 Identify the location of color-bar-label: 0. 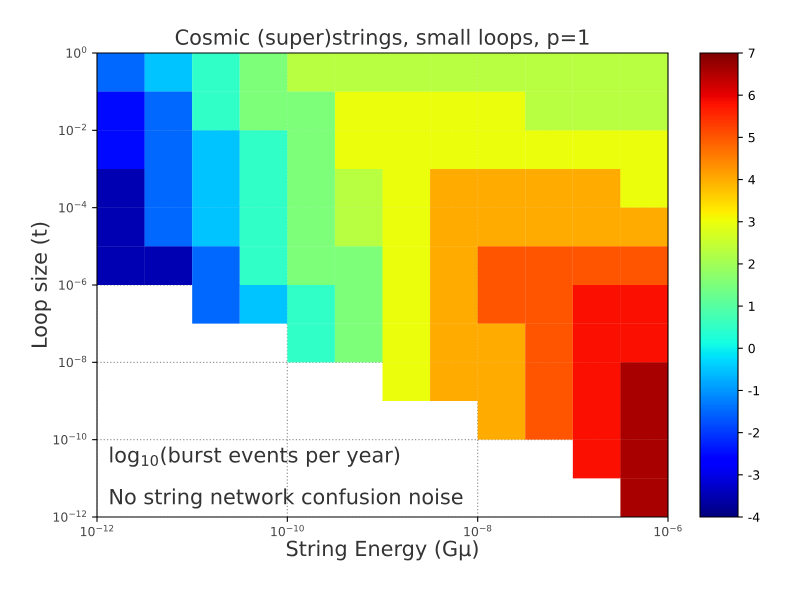
(751, 349).